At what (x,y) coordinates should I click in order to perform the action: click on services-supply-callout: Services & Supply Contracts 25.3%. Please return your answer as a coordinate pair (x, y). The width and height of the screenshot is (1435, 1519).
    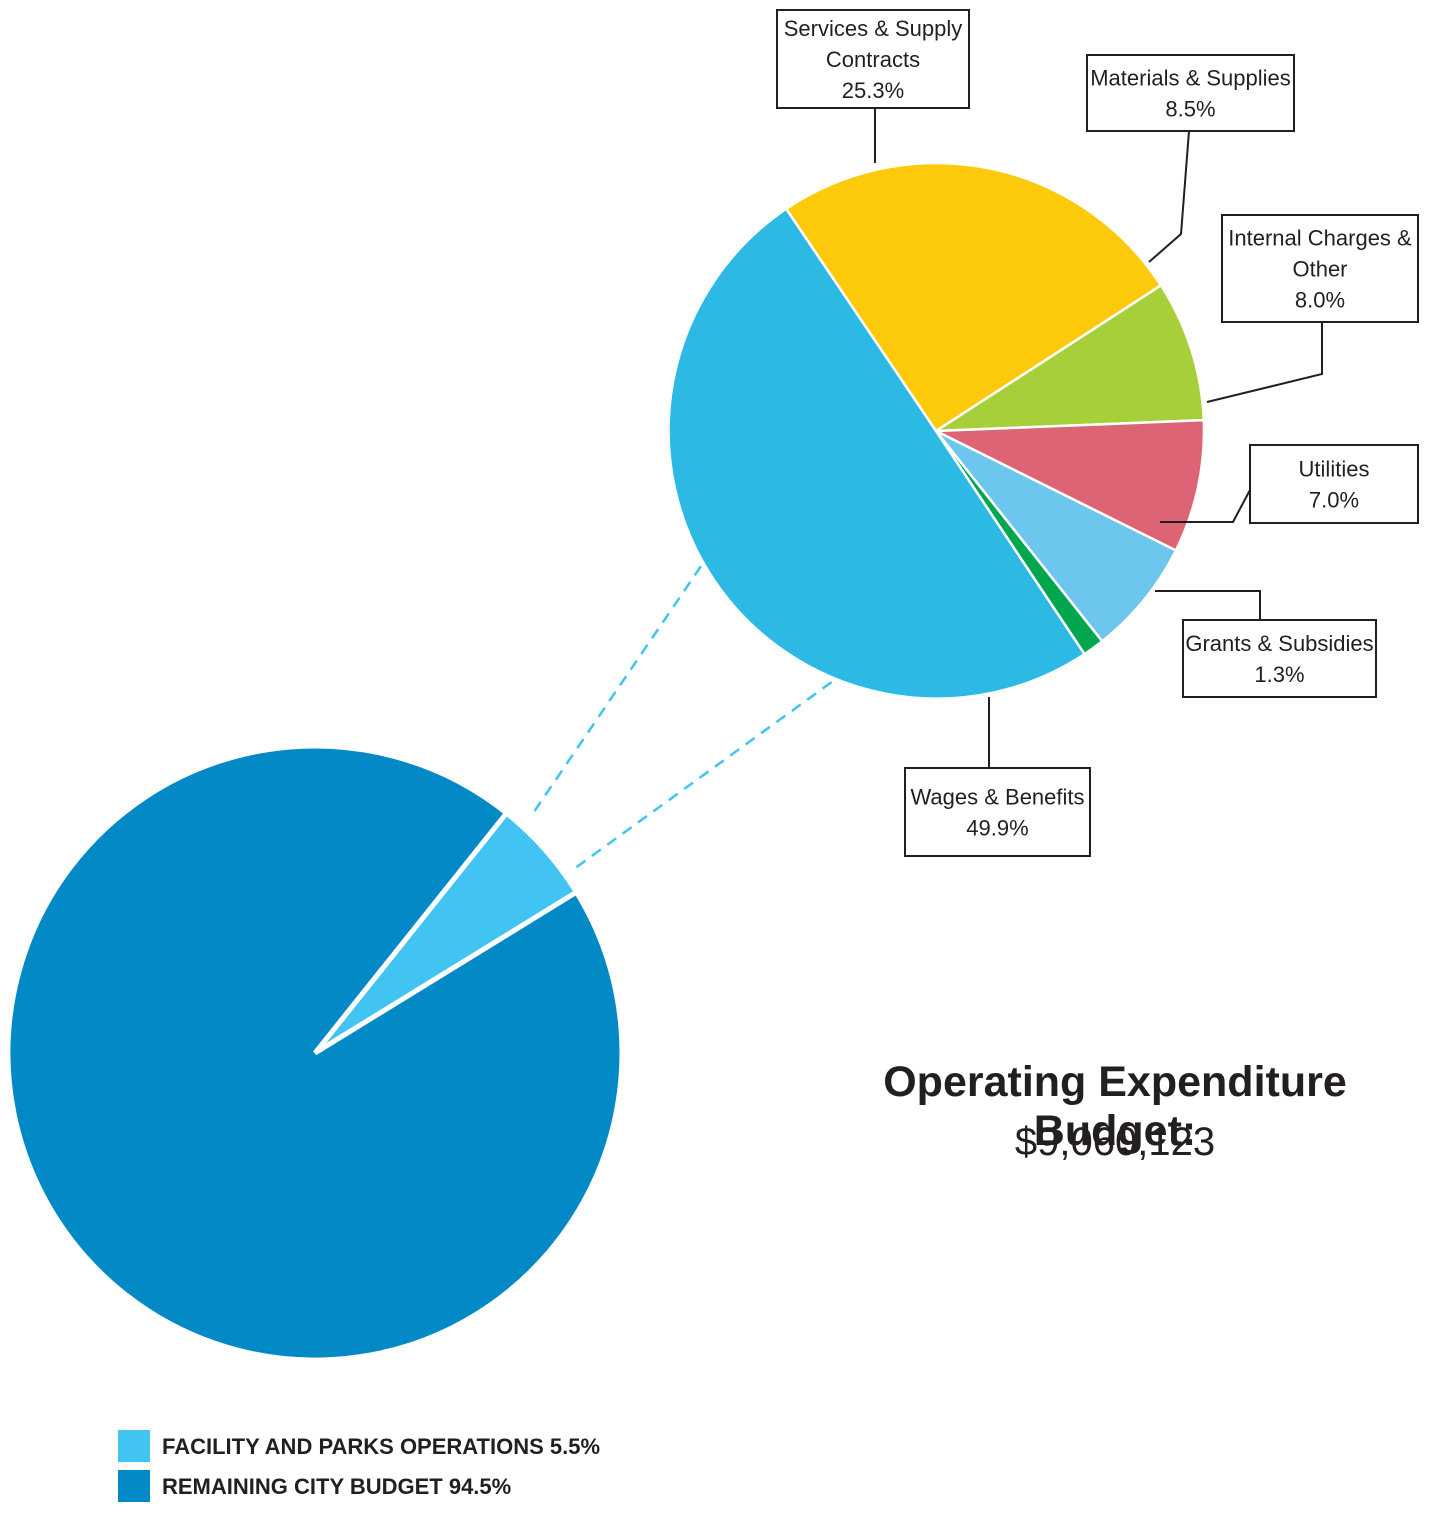
    Looking at the image, I should click on (873, 86).